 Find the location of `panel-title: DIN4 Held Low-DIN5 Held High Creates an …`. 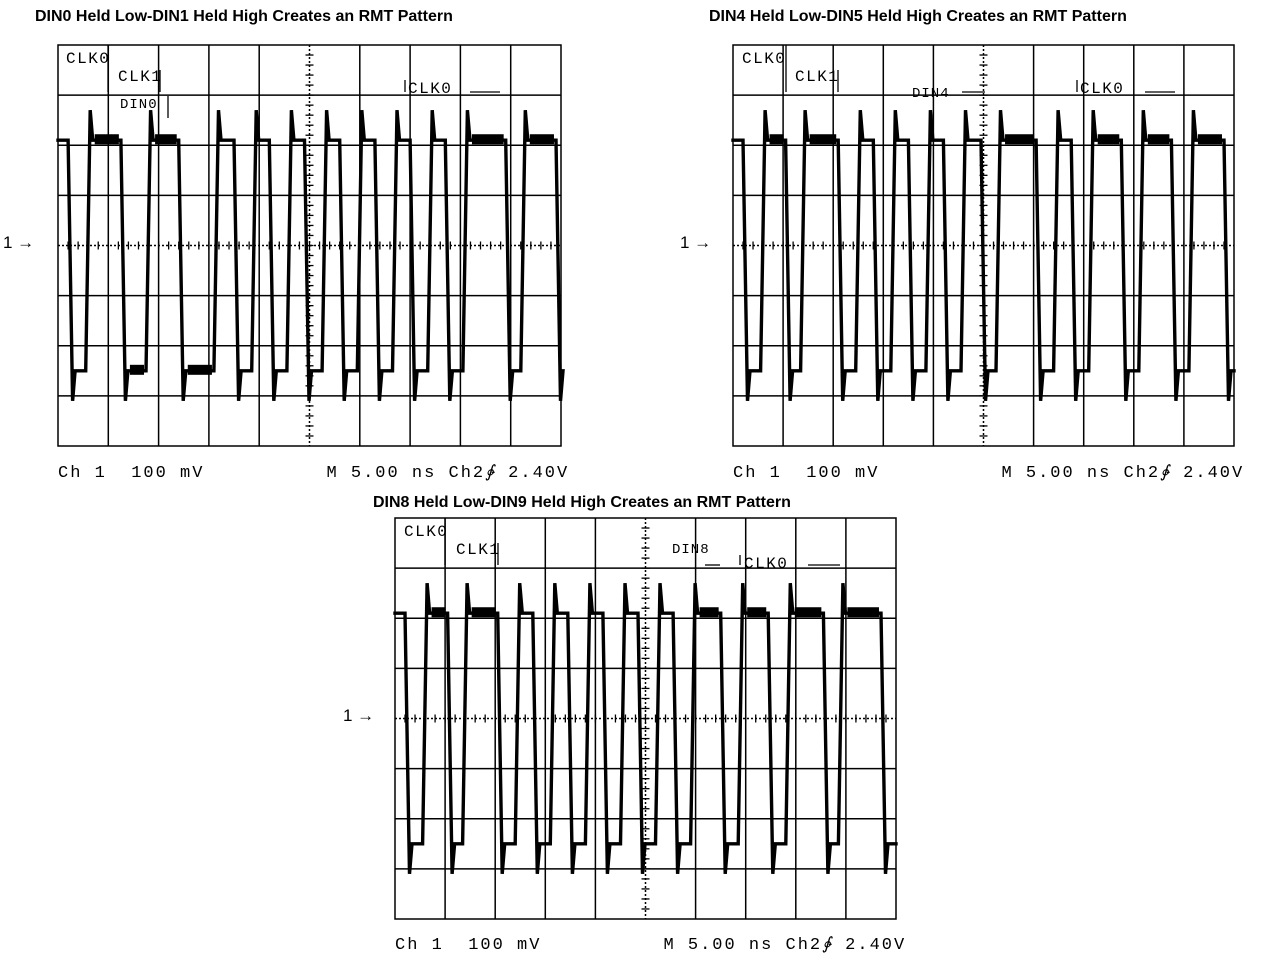

panel-title: DIN4 Held Low-DIN5 Held High Creates an … is located at coordinates (918, 16).